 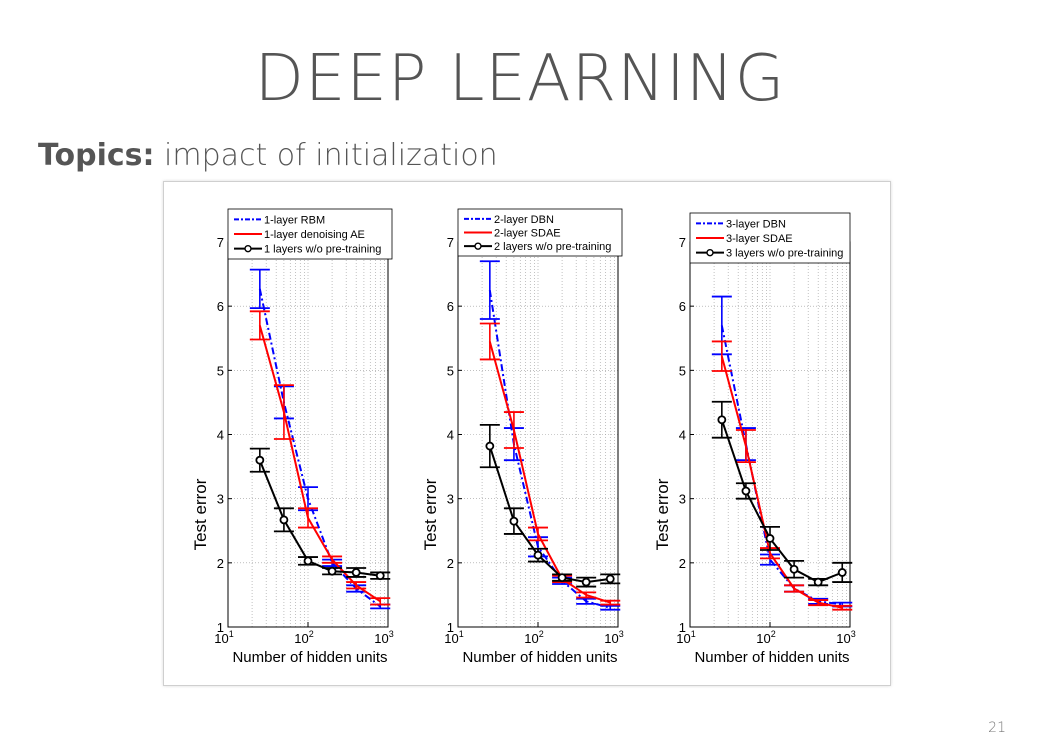 What do you see at coordinates (759, 239) in the screenshot?
I see `legend-entry: 3-layer SDAE` at bounding box center [759, 239].